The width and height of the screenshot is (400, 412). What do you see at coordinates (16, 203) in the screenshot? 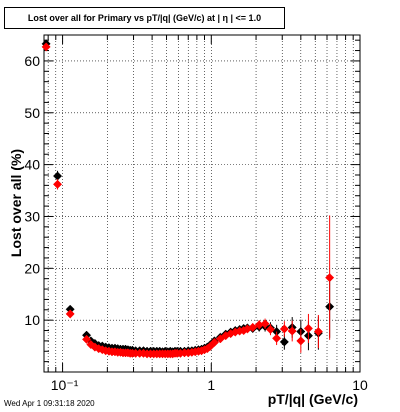
I see `y-axis-label: Lost over all (%)` at bounding box center [16, 203].